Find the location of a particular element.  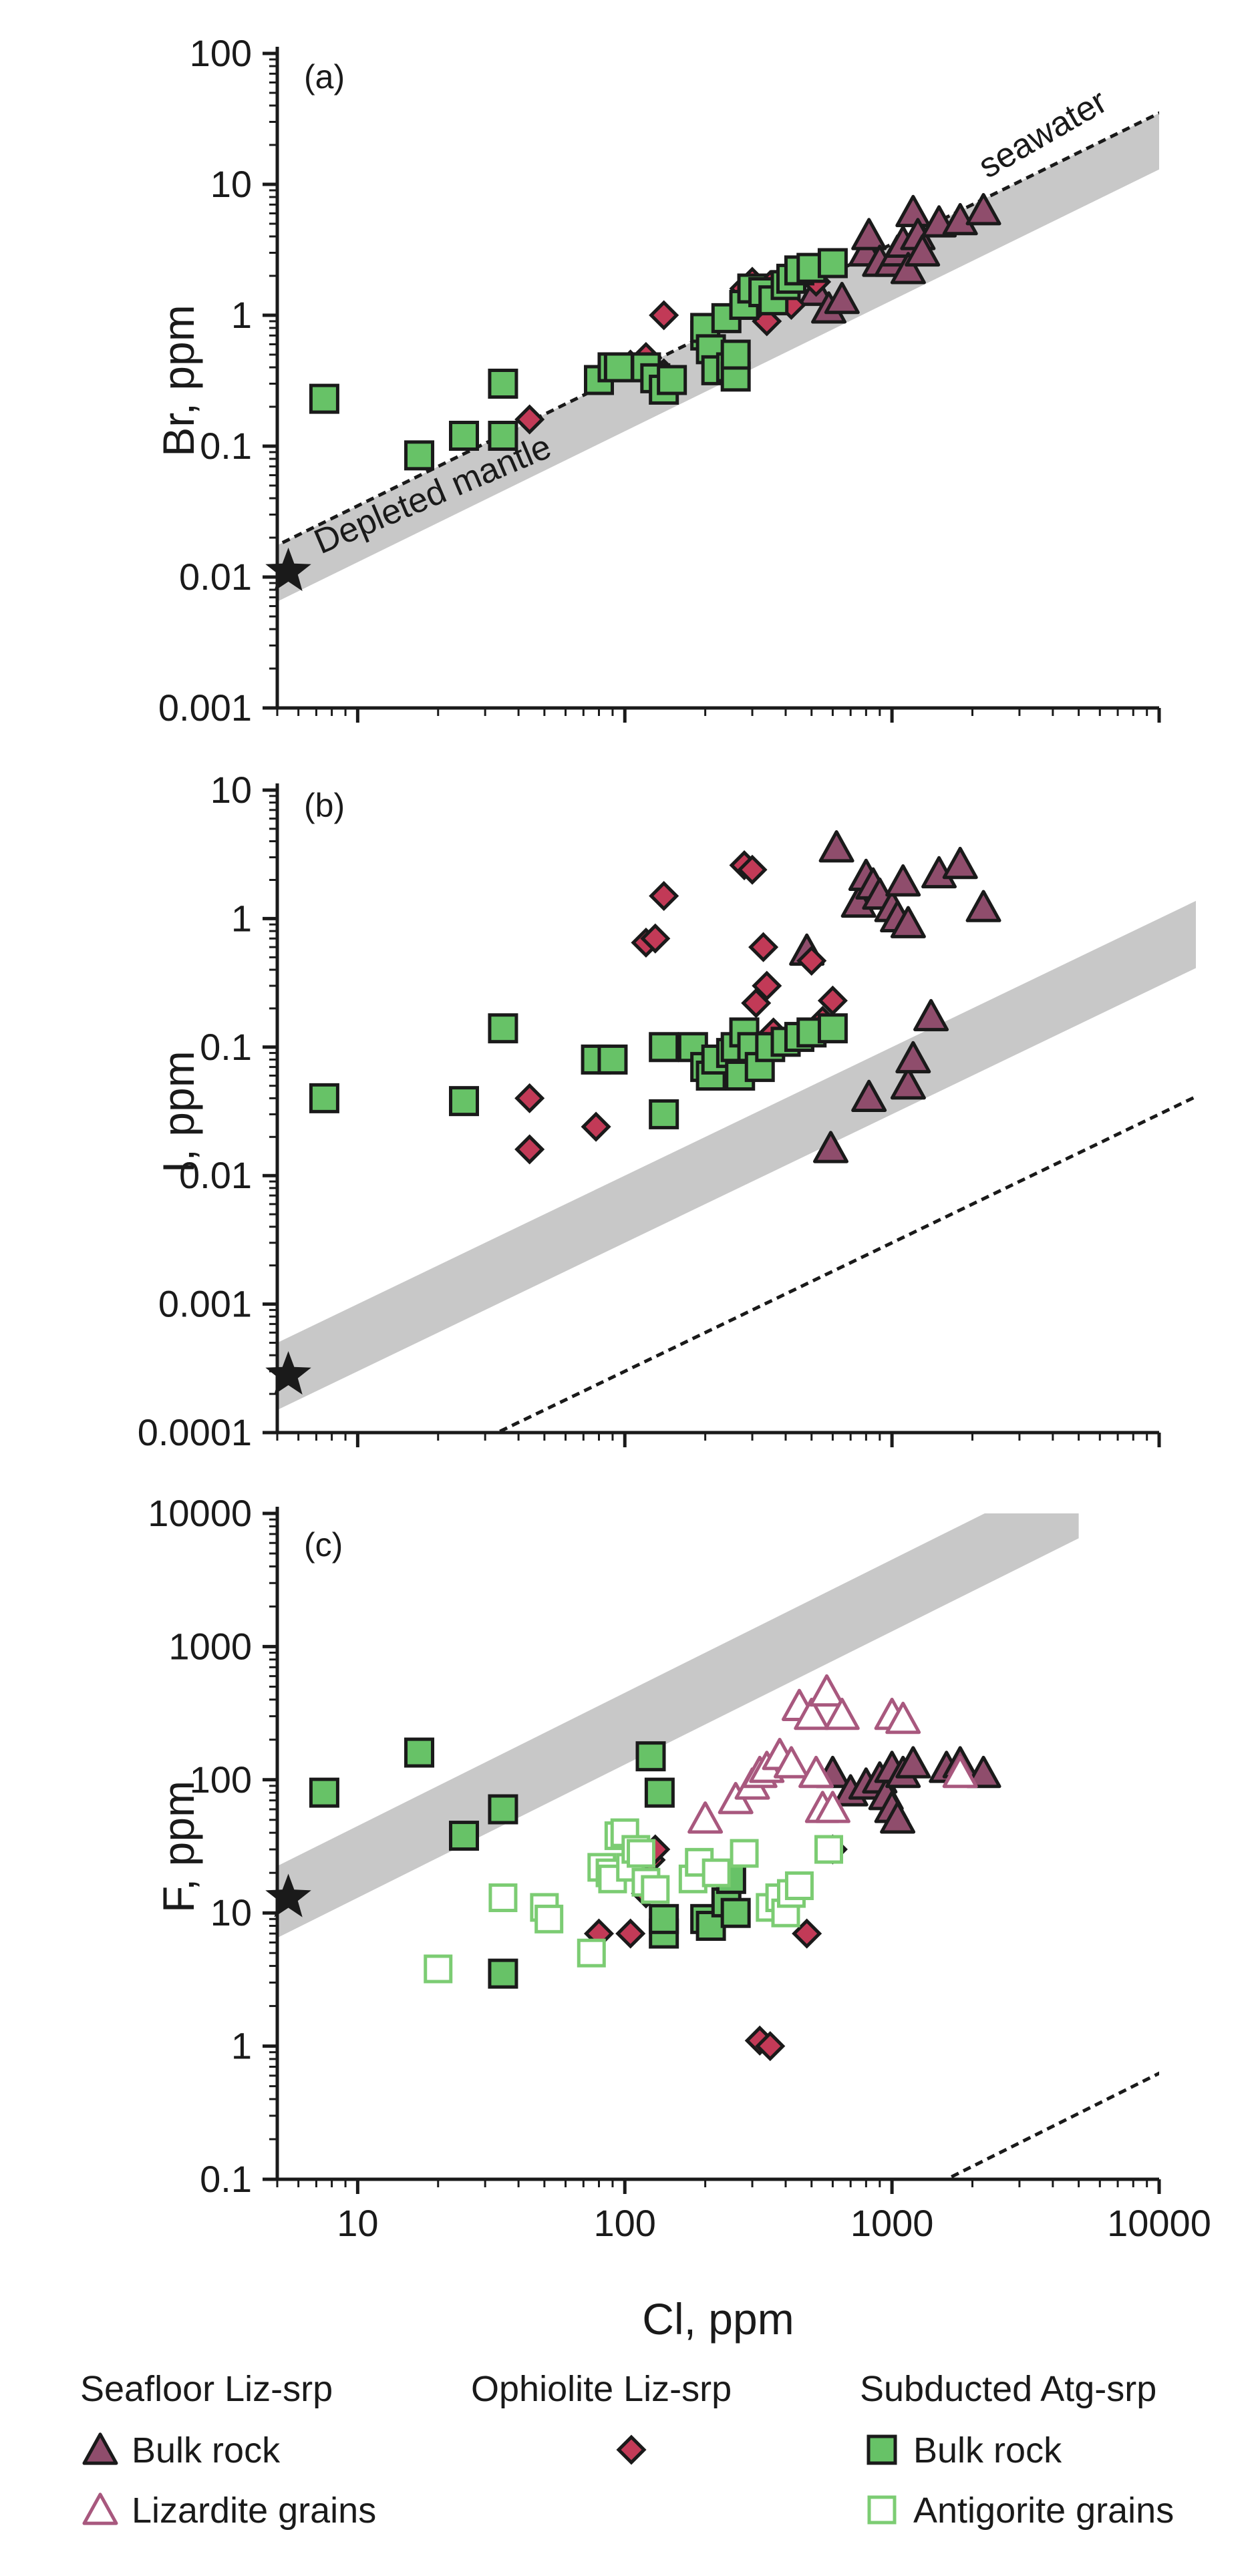

y-tick-label: 10000 is located at coordinates (200, 1513).